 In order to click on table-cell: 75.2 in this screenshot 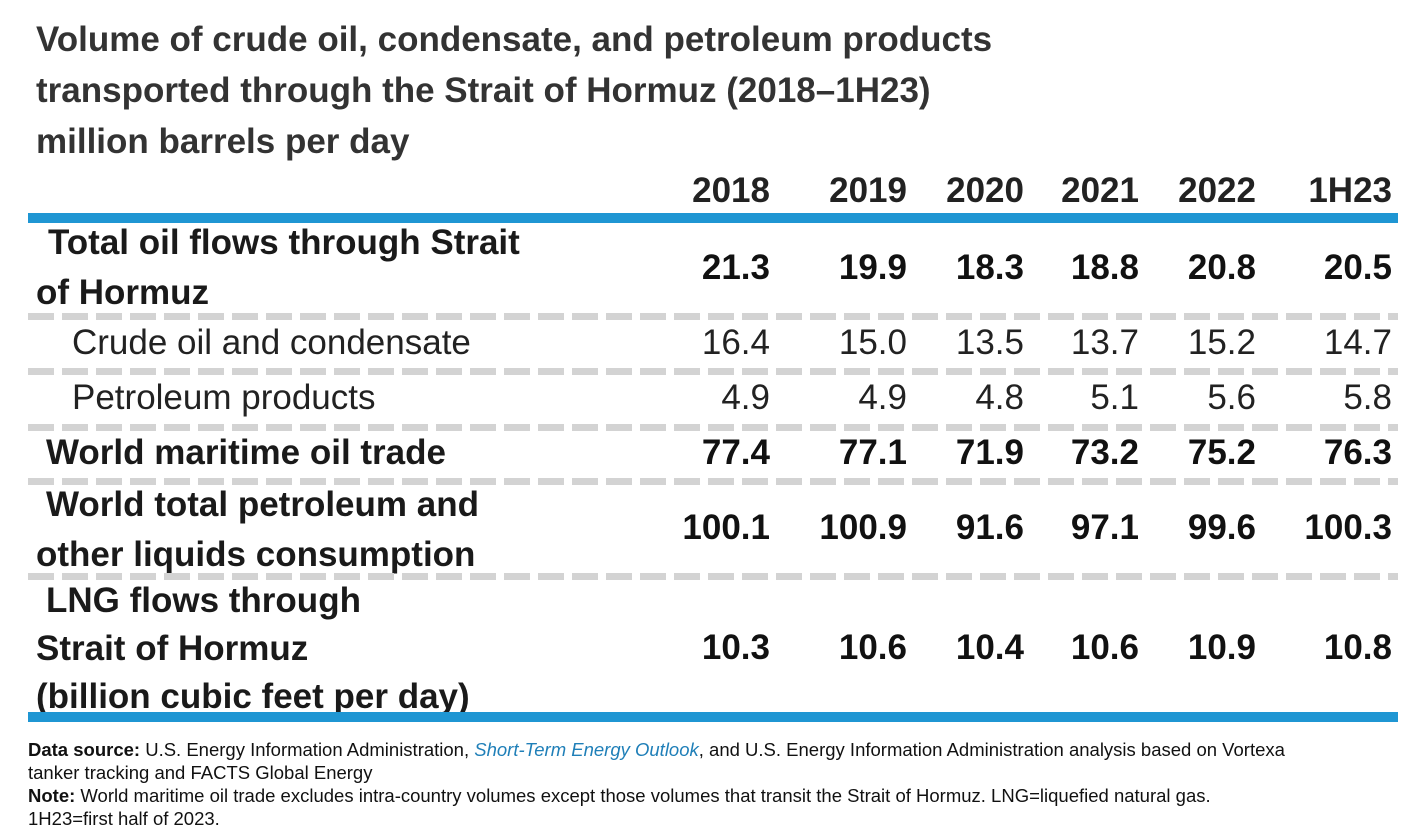, I will do `click(1221, 452)`.